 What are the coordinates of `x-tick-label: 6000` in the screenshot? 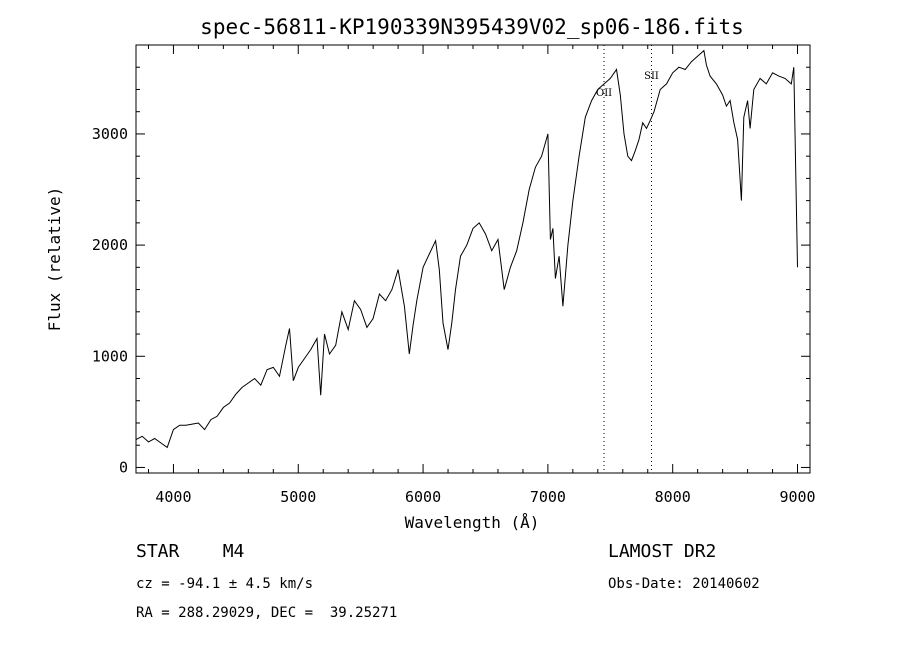 It's located at (423, 497).